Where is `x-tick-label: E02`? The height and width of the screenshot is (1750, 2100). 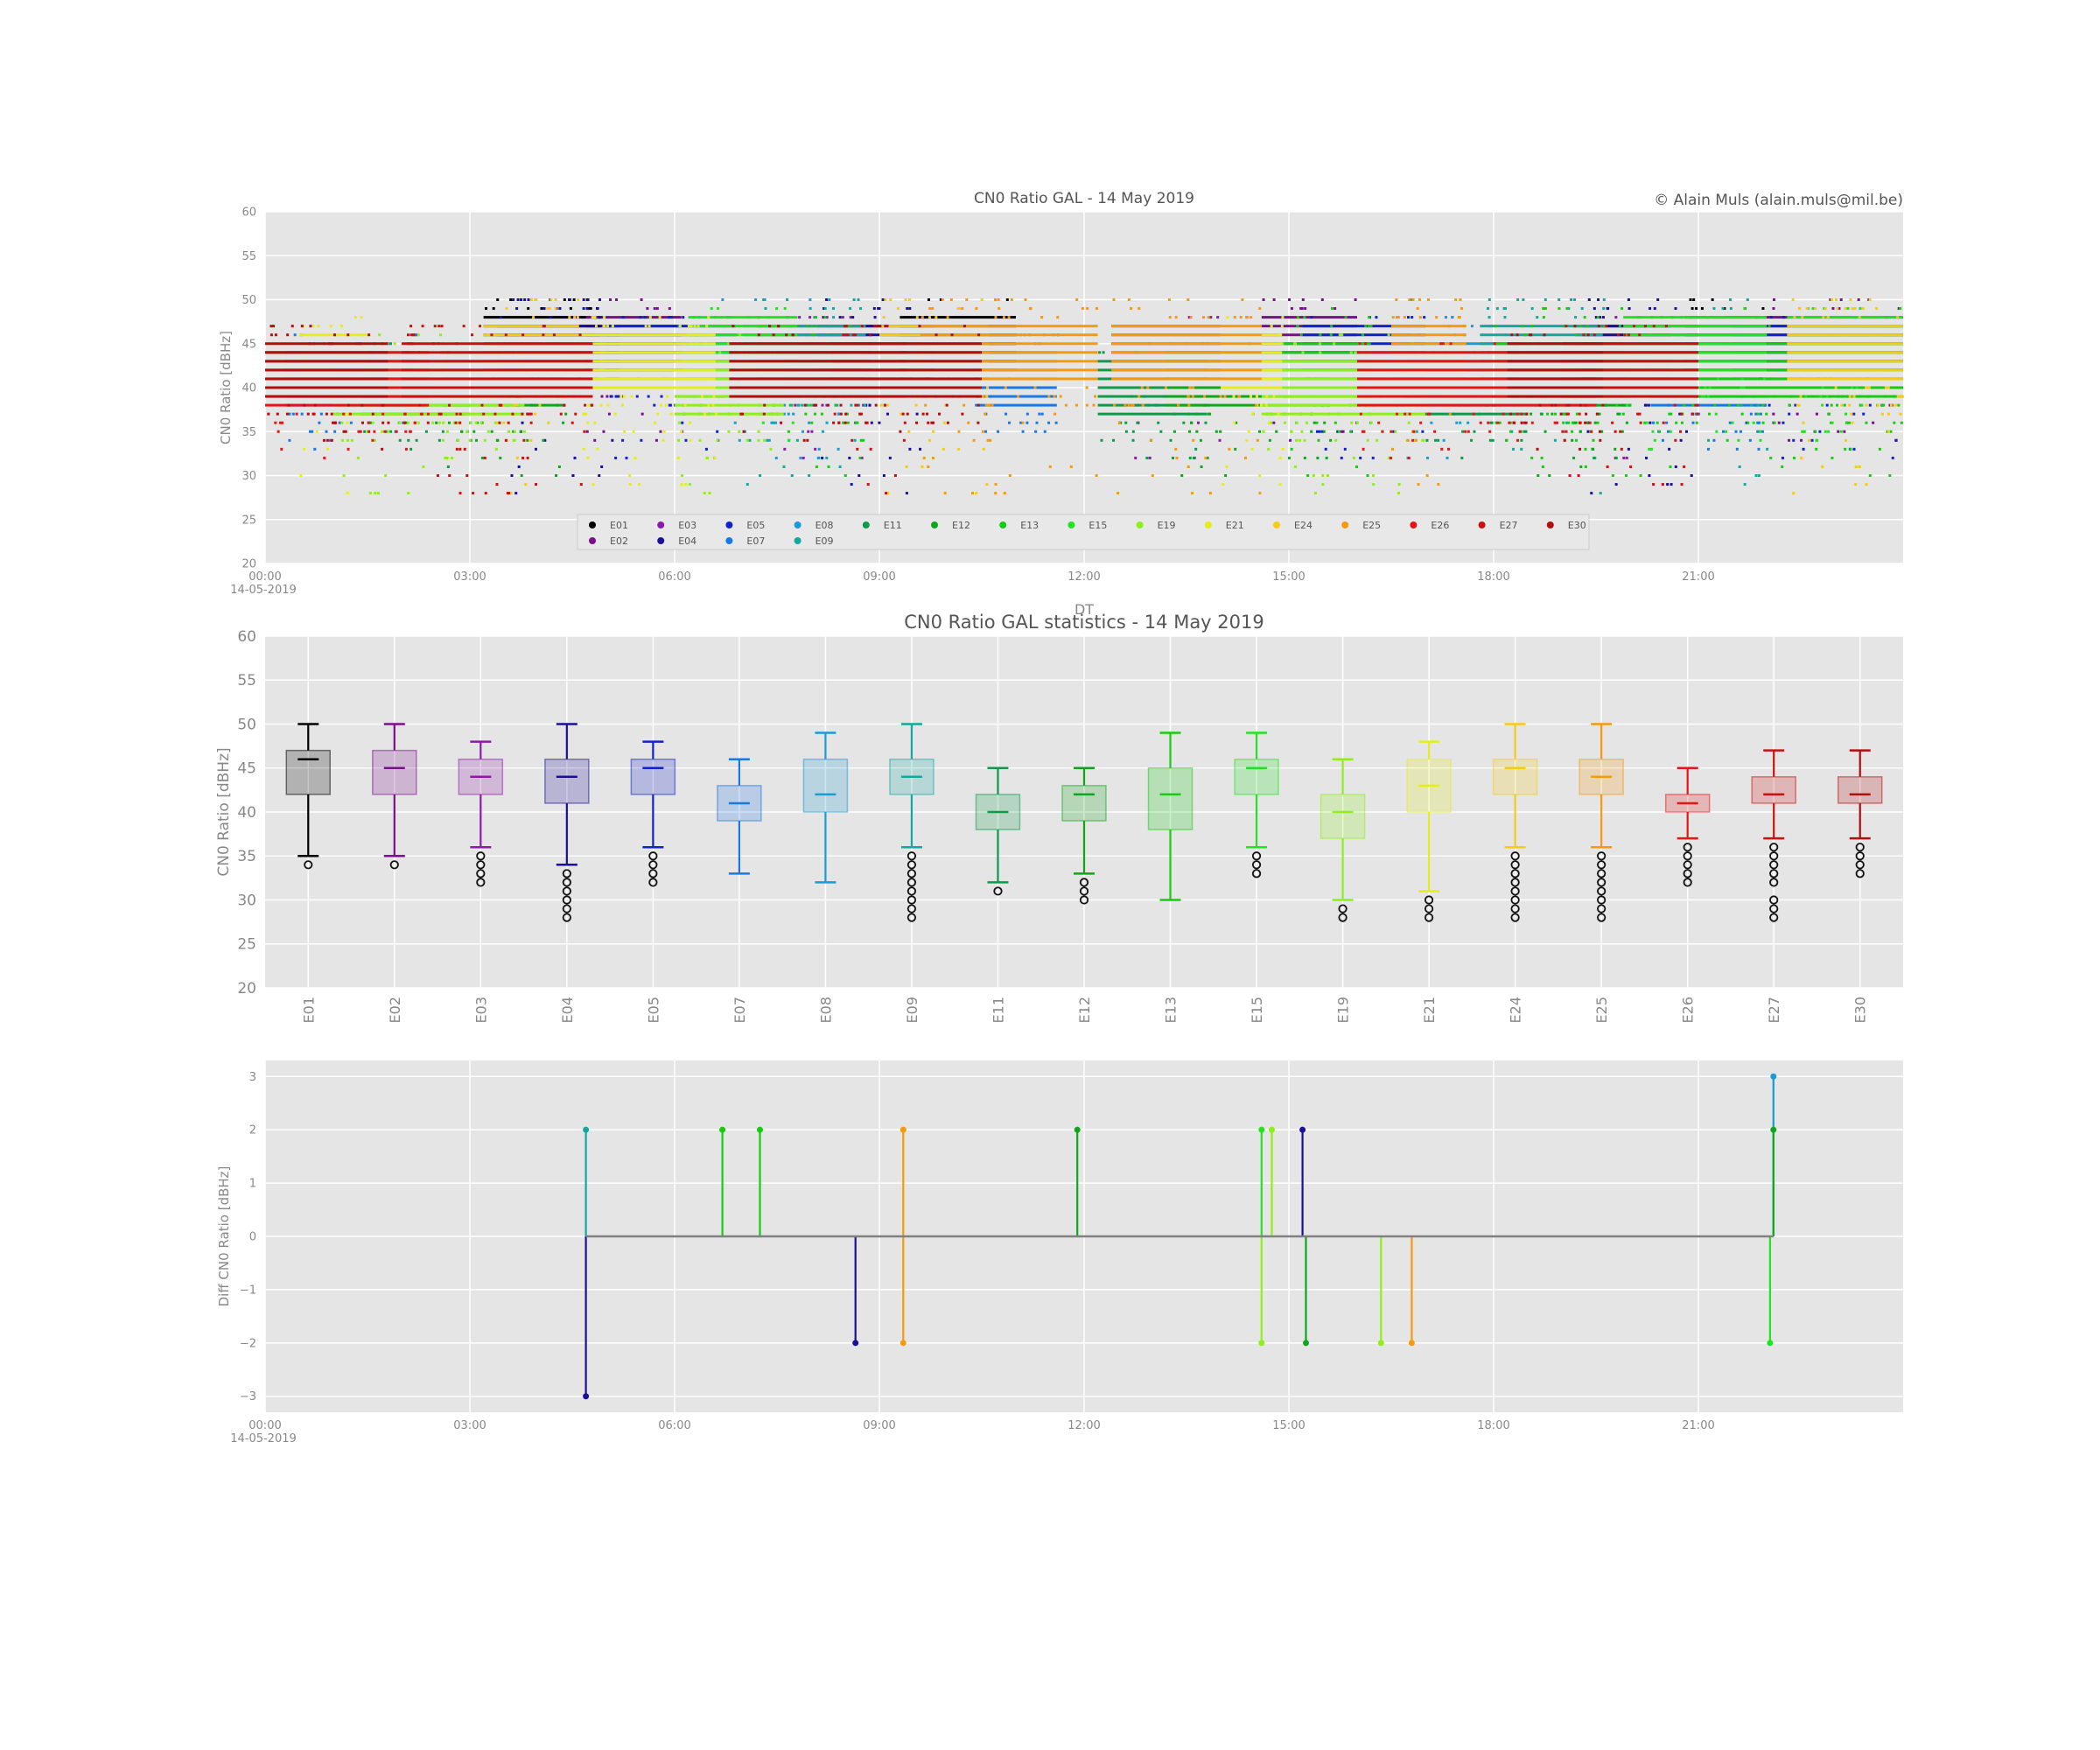
x-tick-label: E02 is located at coordinates (395, 1010).